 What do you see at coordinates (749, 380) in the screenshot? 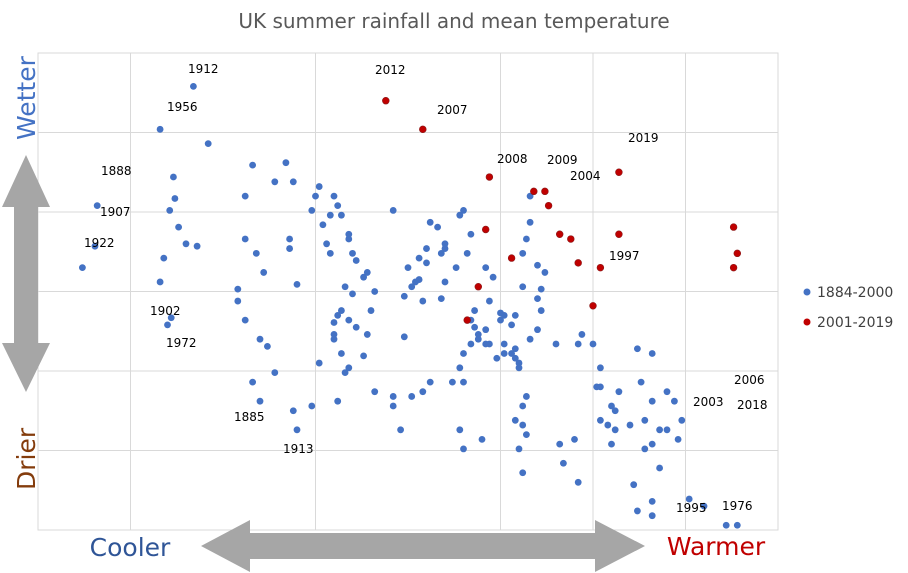
I see `year-label-2006: 2006` at bounding box center [749, 380].